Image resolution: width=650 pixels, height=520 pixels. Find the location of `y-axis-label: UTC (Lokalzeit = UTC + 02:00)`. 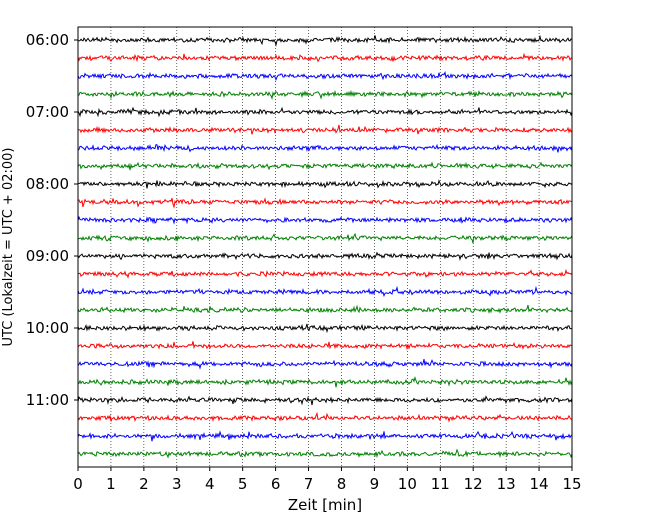

y-axis-label: UTC (Lokalzeit = UTC + 02:00) is located at coordinates (8, 247).